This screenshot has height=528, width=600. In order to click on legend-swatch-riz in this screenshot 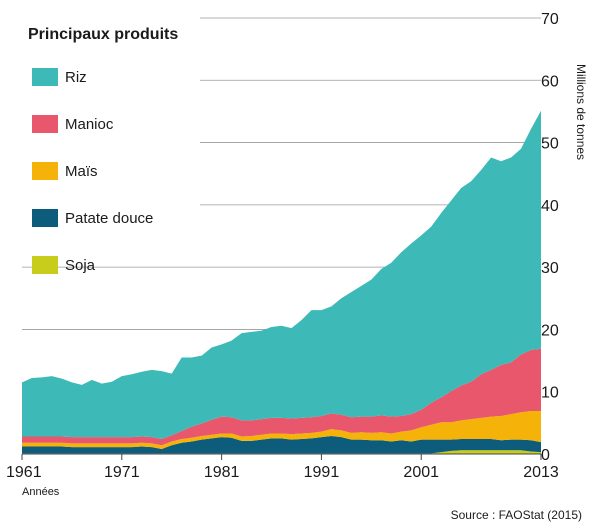, I will do `click(45, 77)`.